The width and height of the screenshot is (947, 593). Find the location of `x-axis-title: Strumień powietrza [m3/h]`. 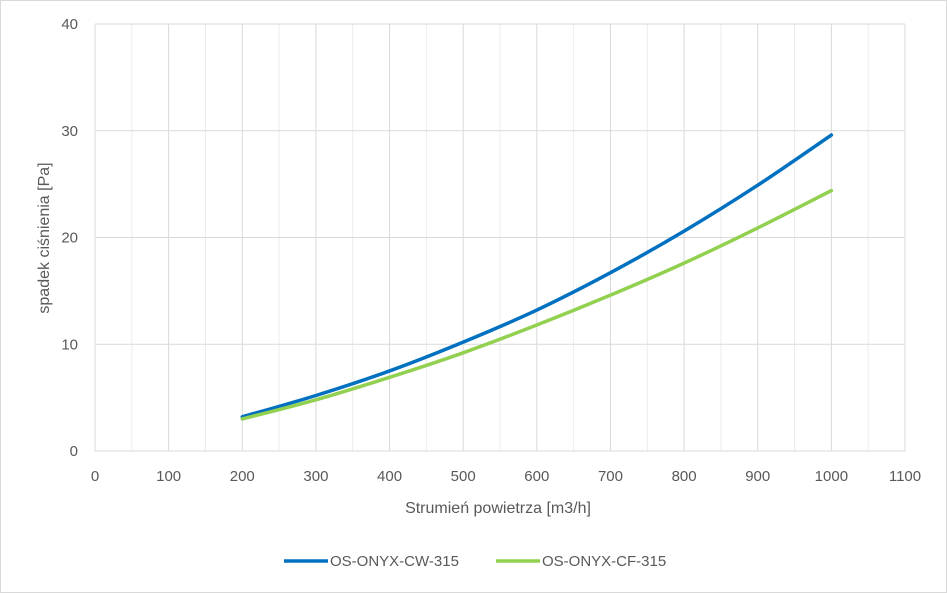

x-axis-title: Strumień powietrza [m3/h] is located at coordinates (498, 508).